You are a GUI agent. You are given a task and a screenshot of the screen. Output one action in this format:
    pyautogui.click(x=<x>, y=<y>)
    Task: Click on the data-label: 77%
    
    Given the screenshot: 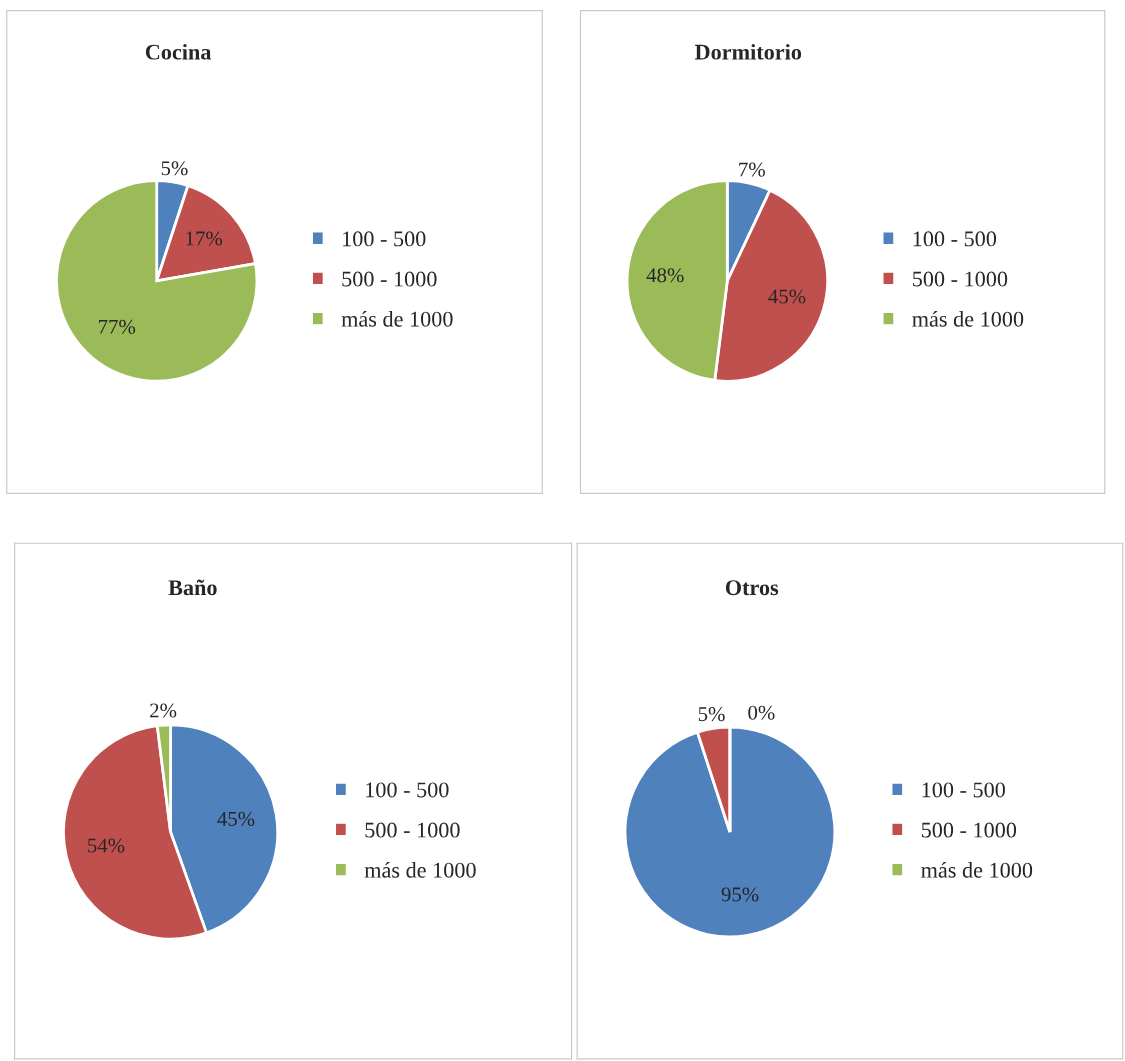 What is the action you would take?
    pyautogui.click(x=117, y=326)
    